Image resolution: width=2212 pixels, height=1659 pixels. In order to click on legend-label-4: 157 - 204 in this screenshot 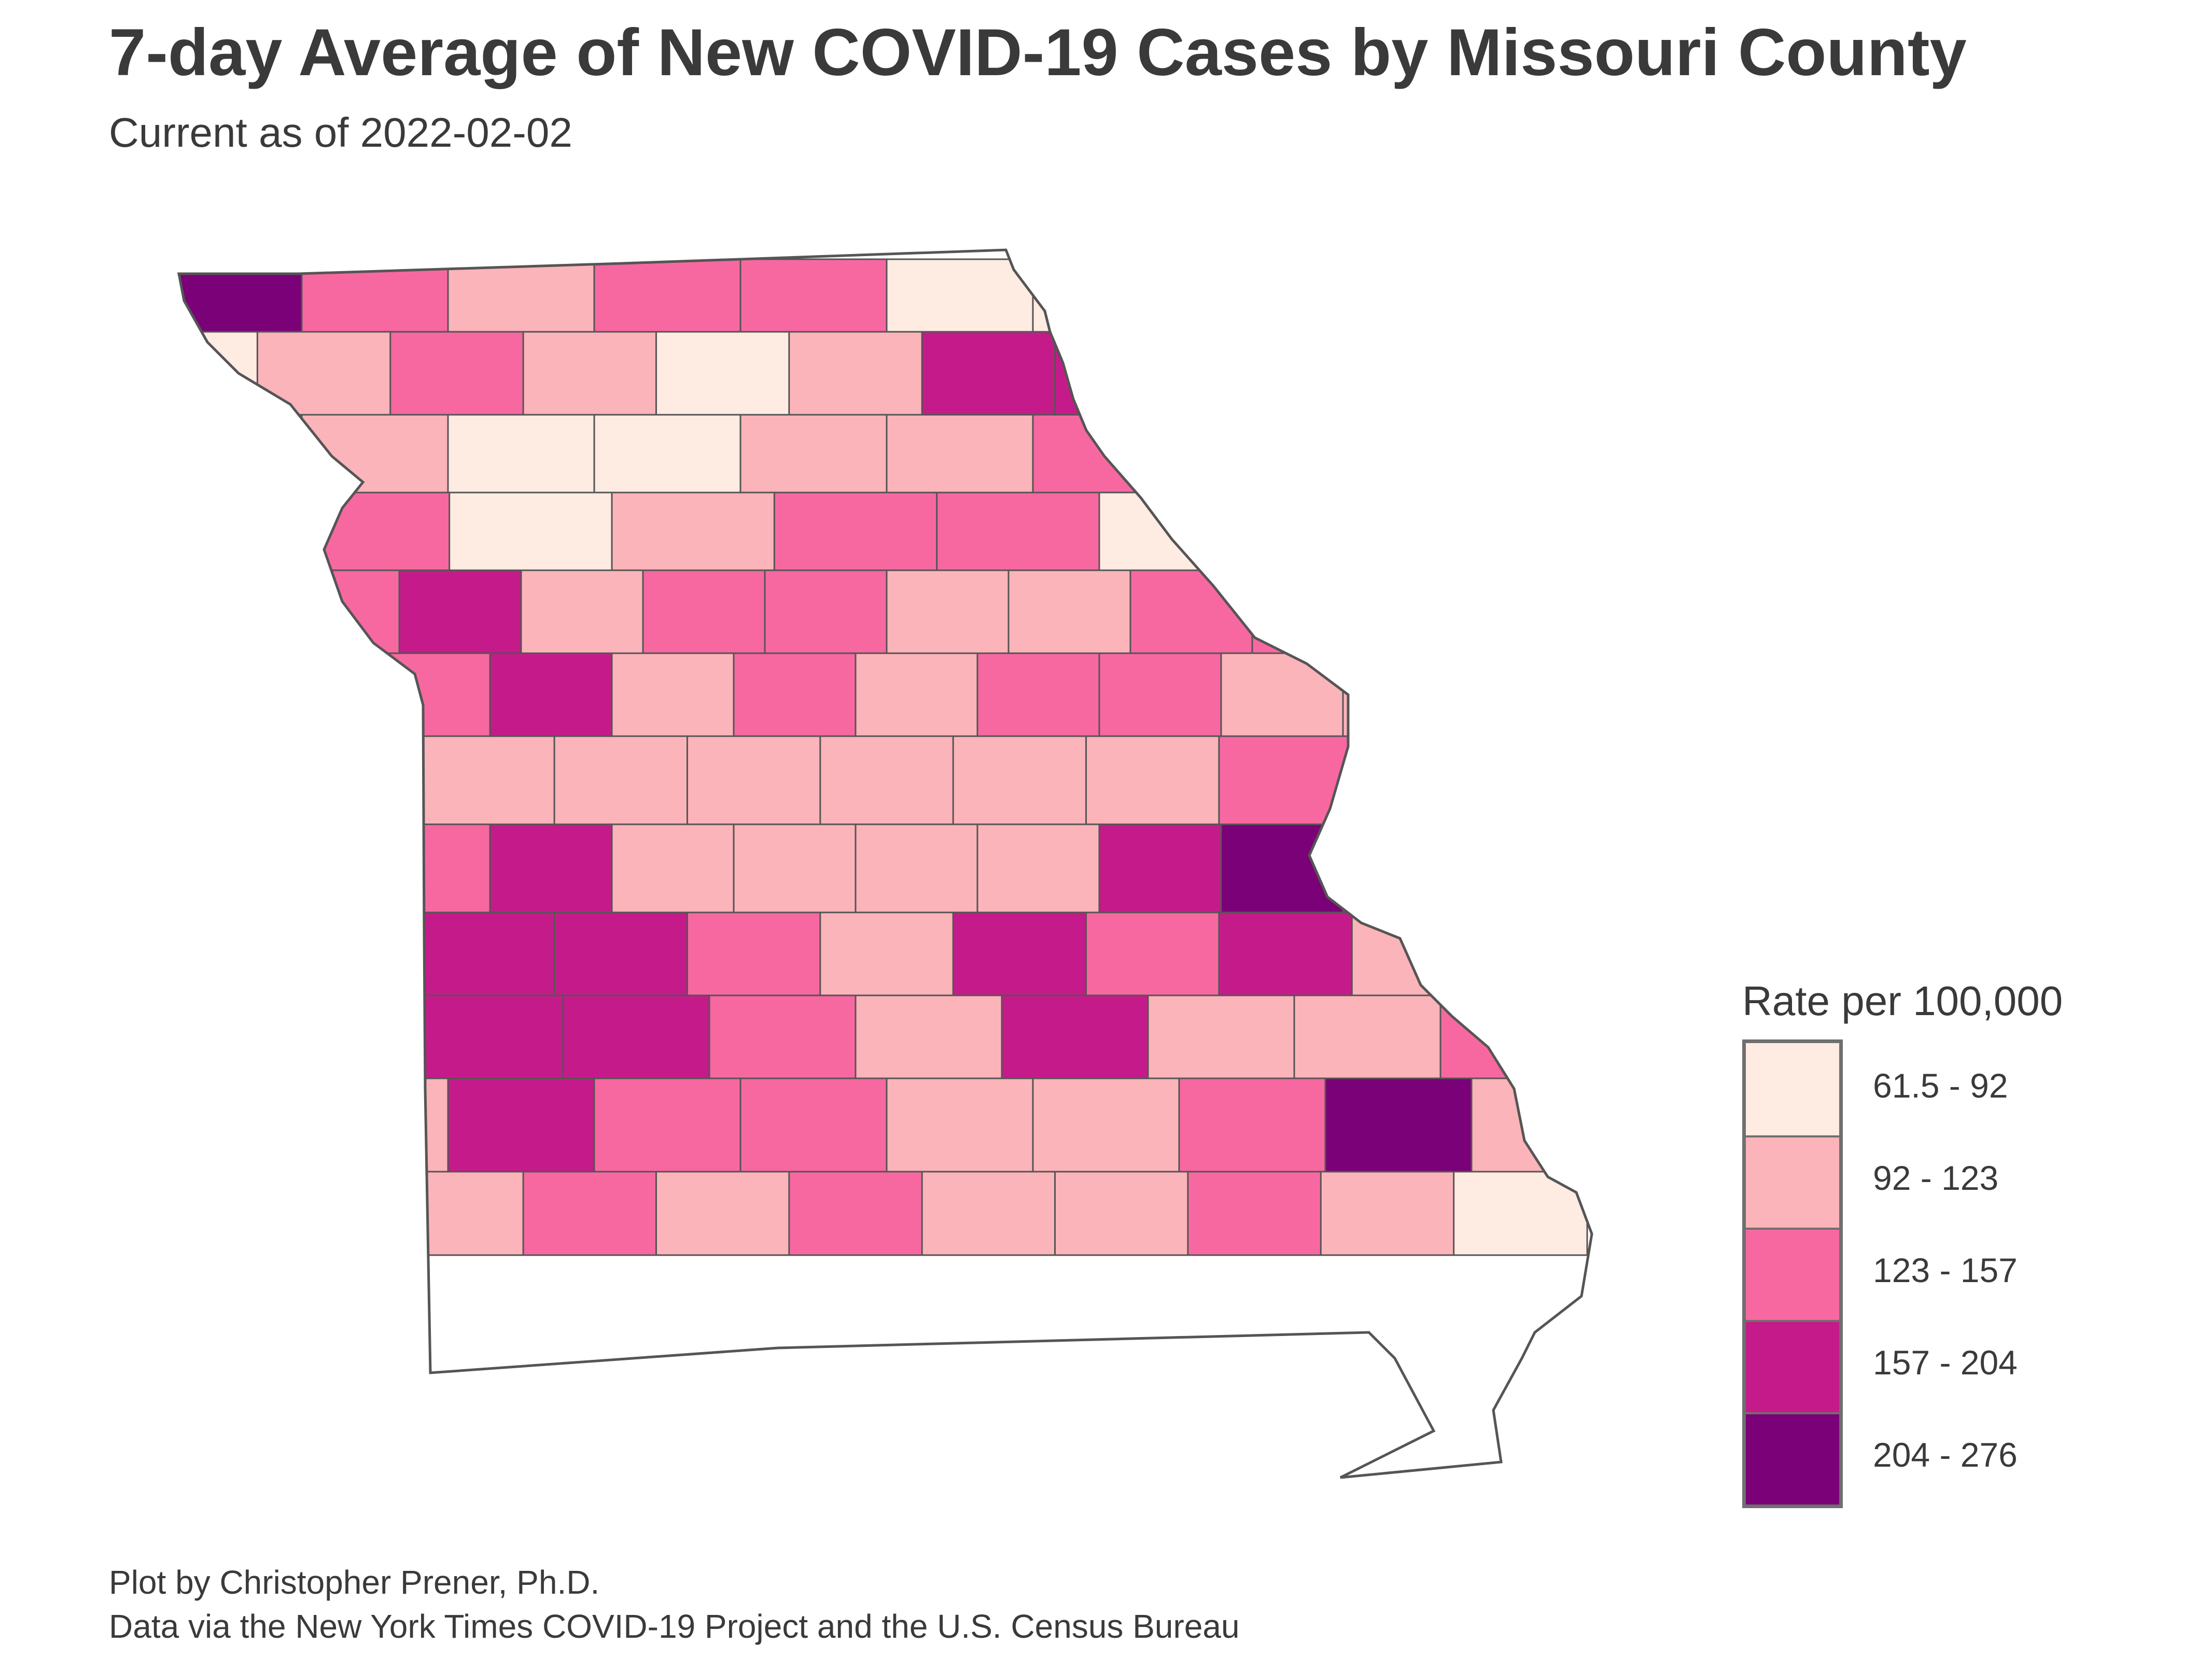, I will do `click(1945, 1362)`.